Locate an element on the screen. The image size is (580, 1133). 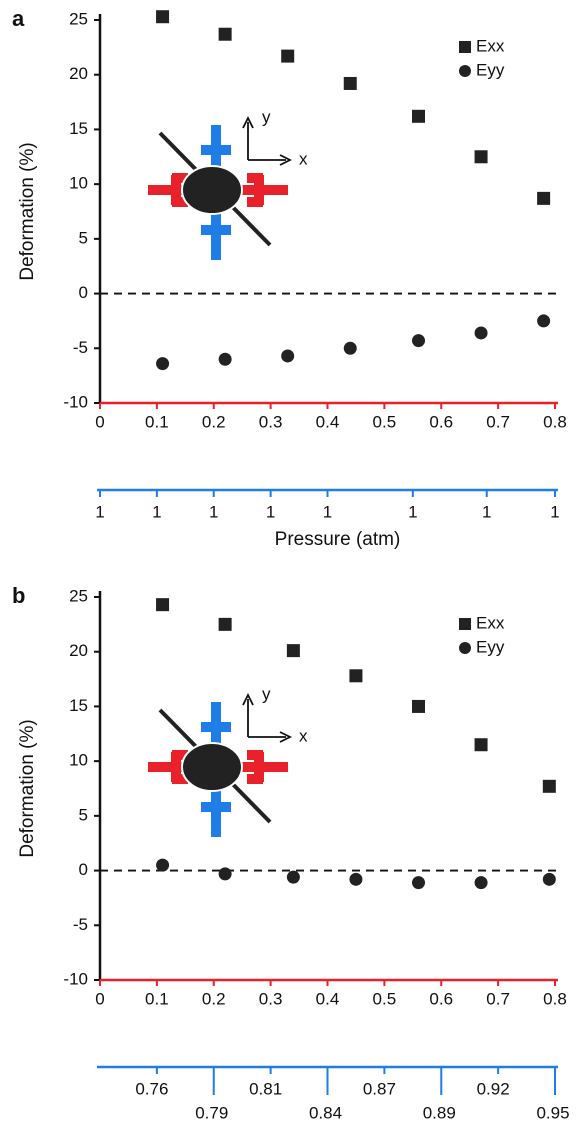
x2-tick-label: 0.87 is located at coordinates (379, 1088).